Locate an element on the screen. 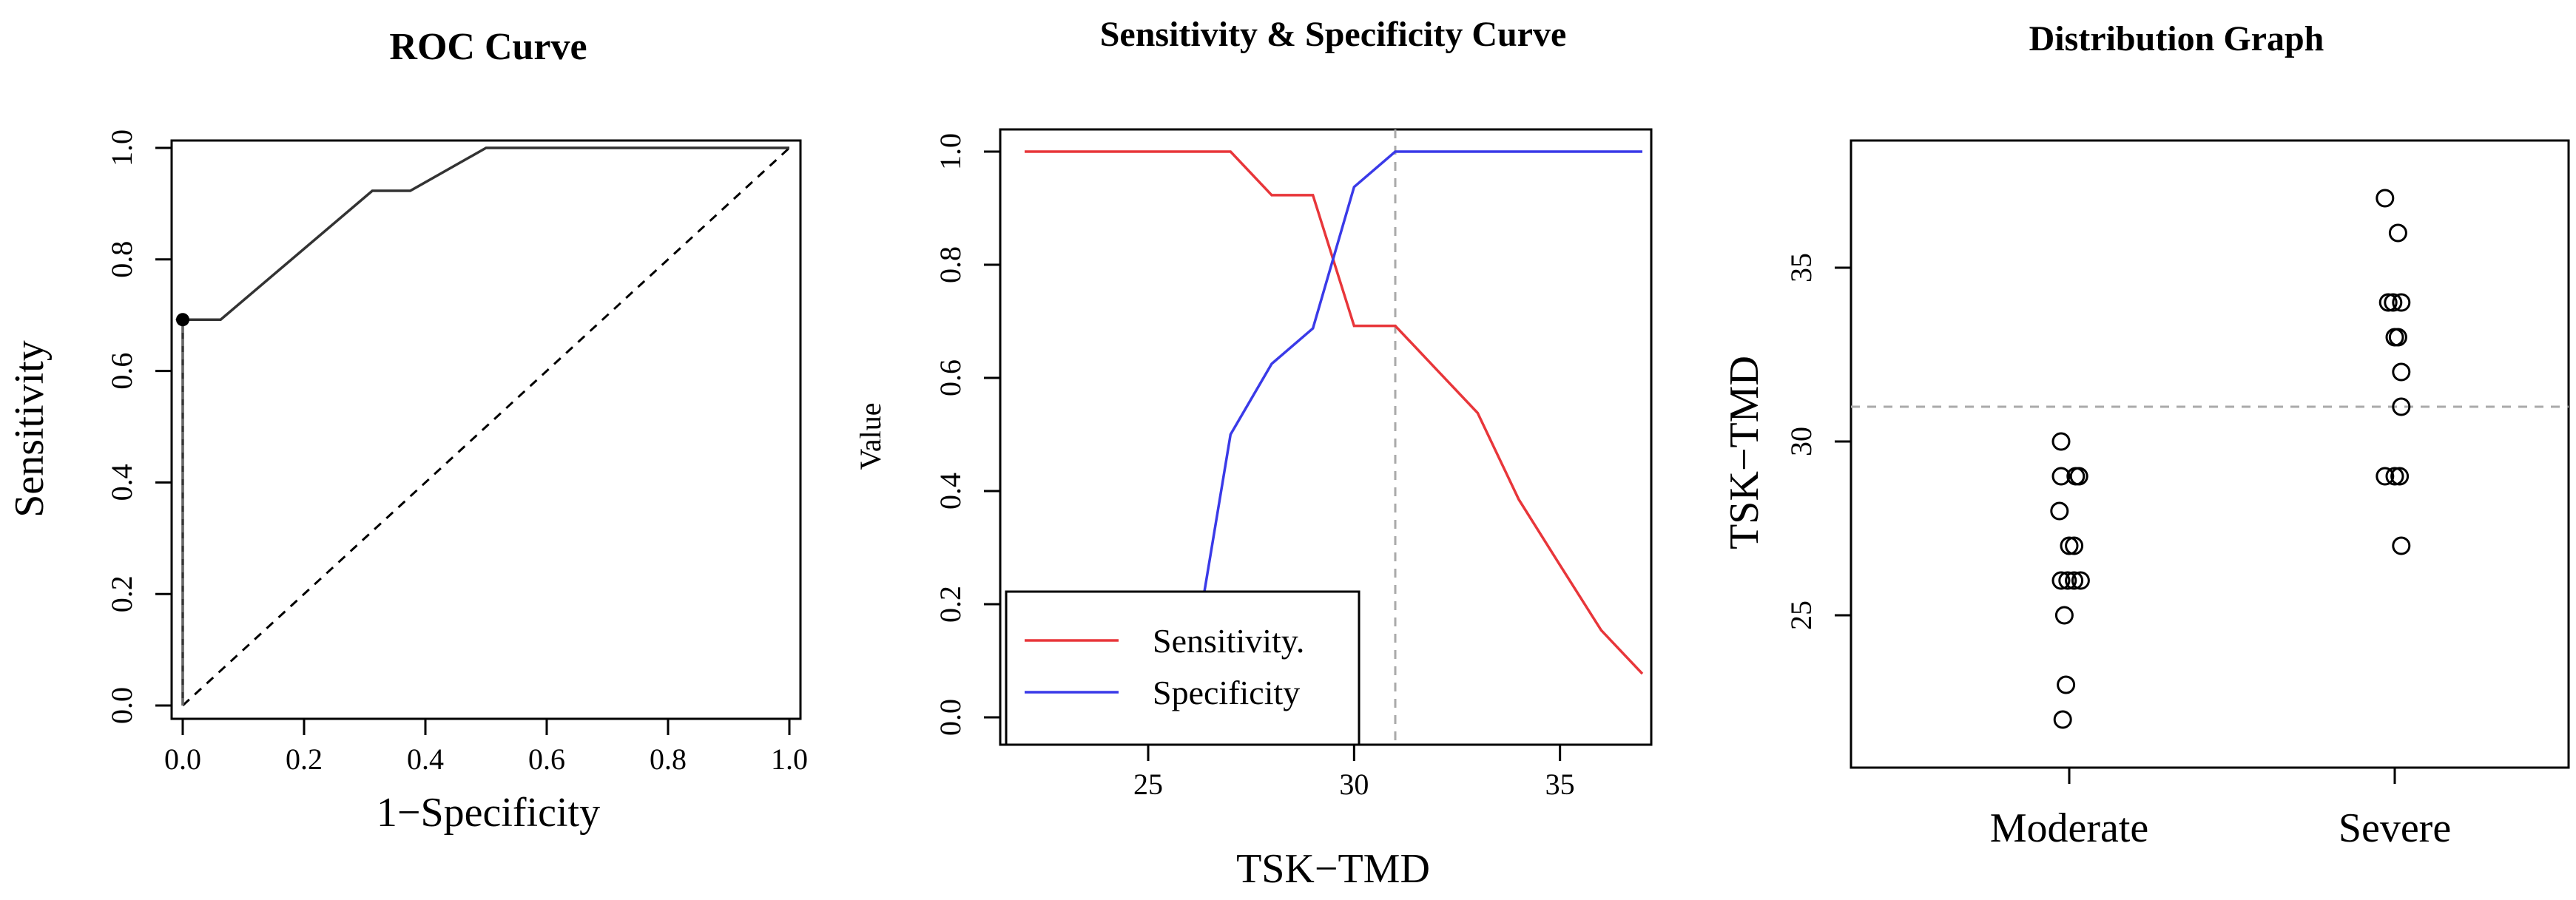 The height and width of the screenshot is (900, 2576). sens-spec-y-tick-label: 0.2 is located at coordinates (950, 604).